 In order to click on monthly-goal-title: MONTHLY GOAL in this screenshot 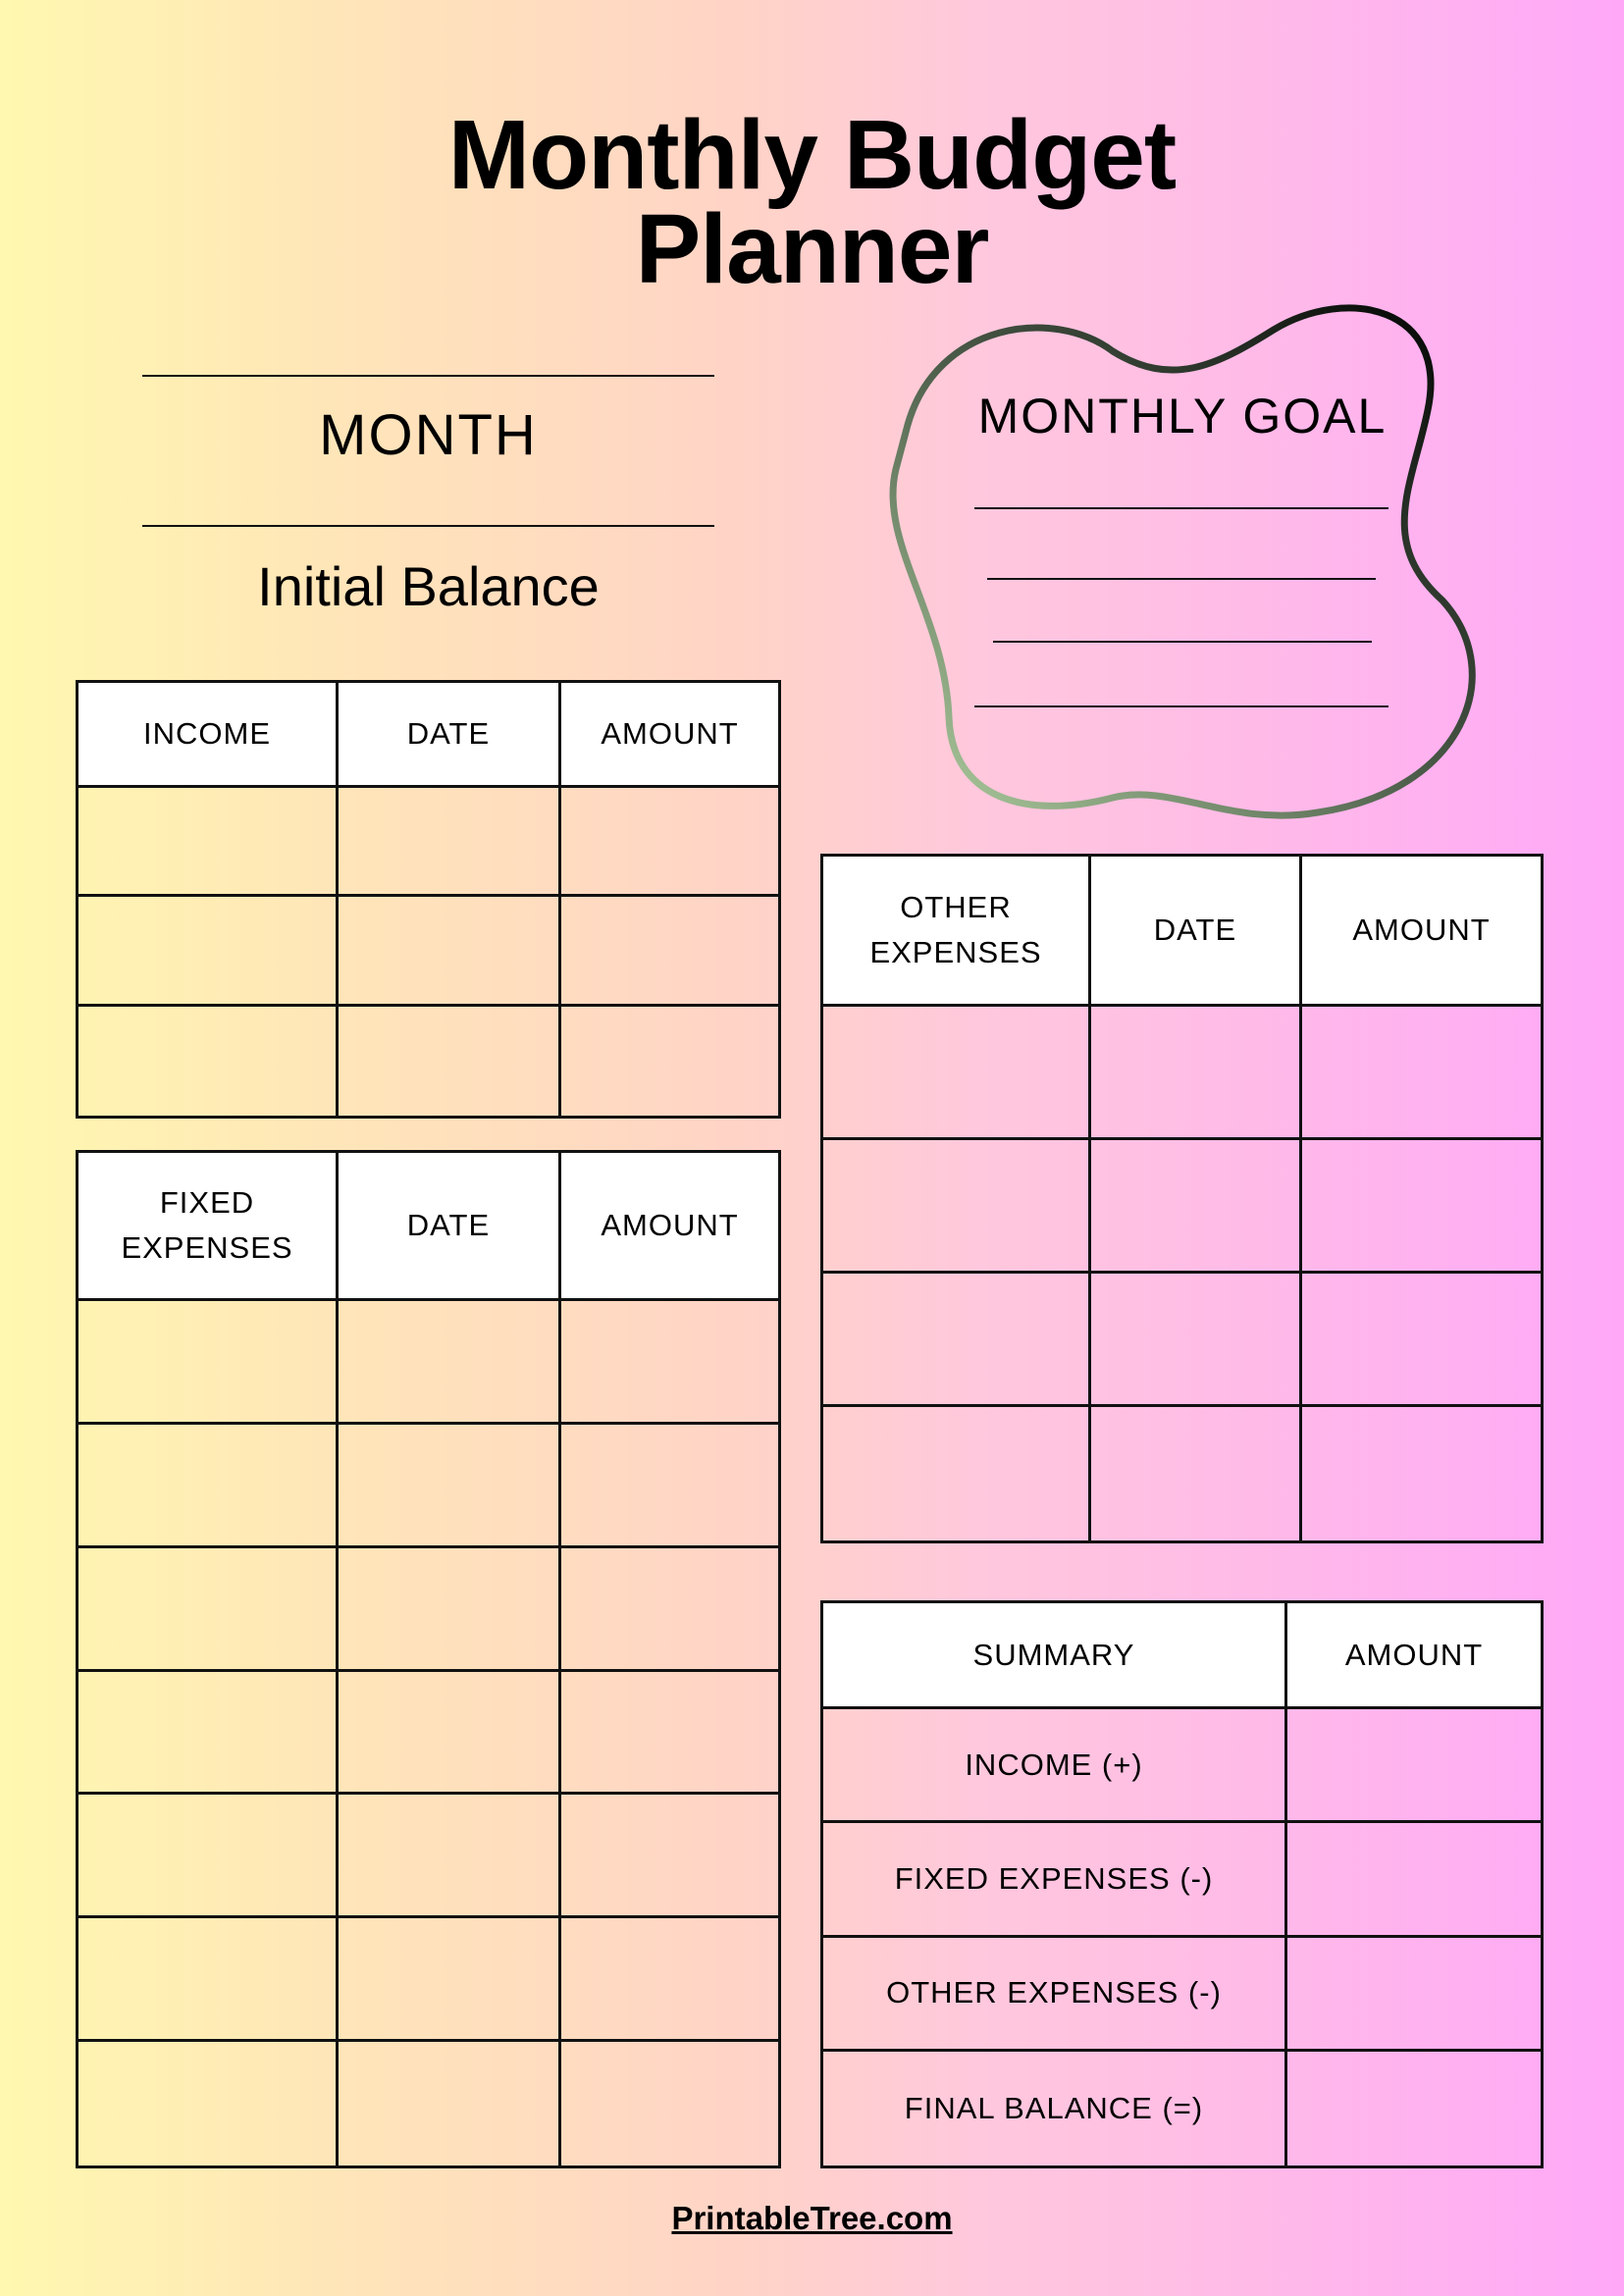, I will do `click(1182, 416)`.